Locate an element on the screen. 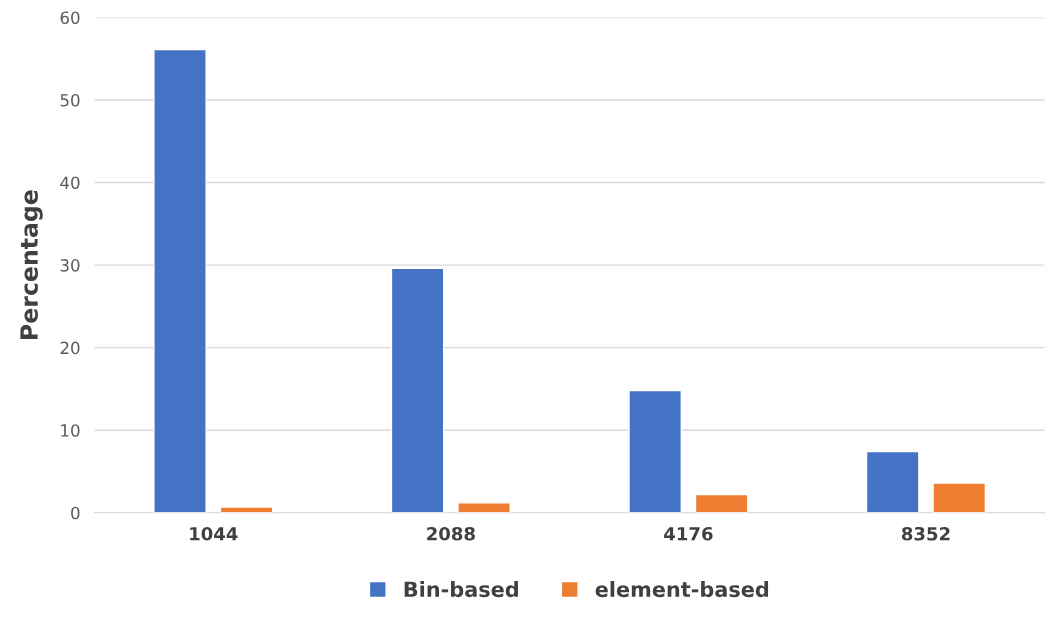 The width and height of the screenshot is (1050, 623). y-tick-label: 60 is located at coordinates (70, 18).